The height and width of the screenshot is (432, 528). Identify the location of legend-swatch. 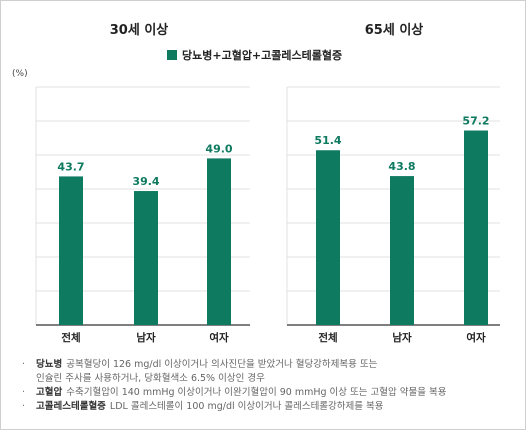
(172, 55).